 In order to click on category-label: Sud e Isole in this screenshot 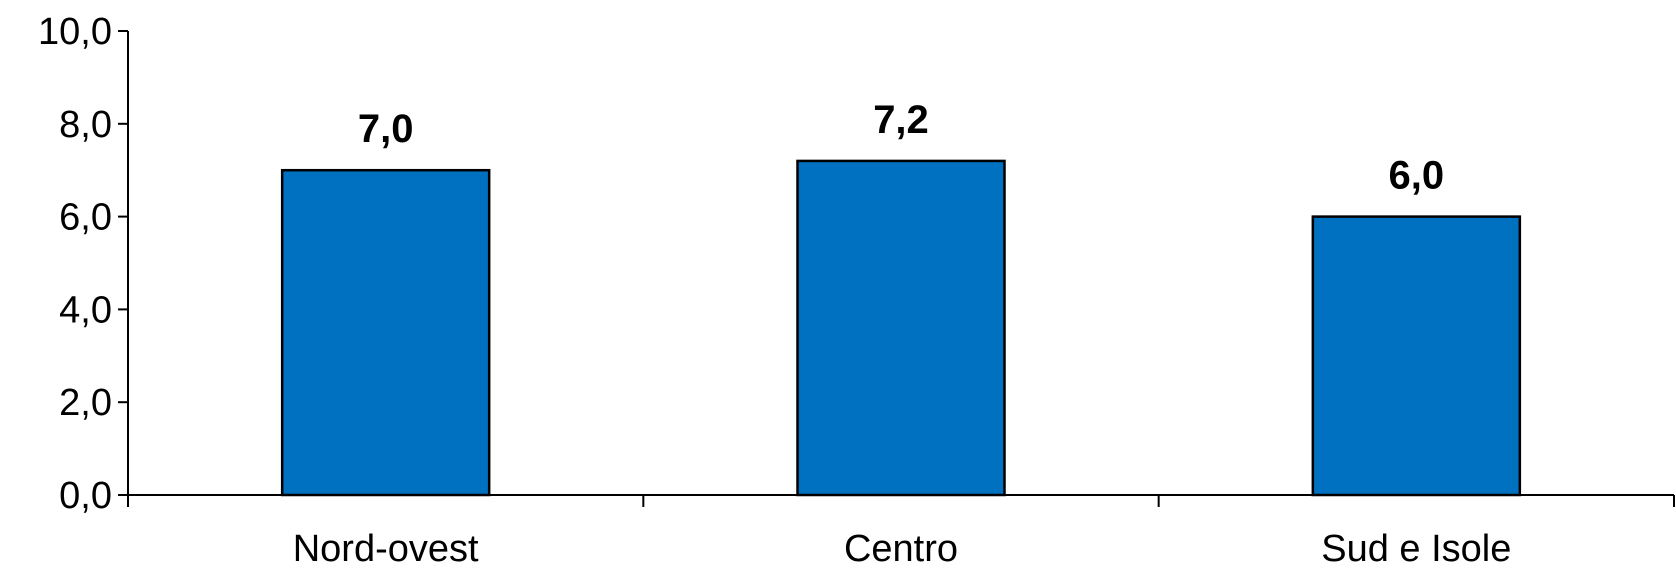, I will do `click(1416, 549)`.